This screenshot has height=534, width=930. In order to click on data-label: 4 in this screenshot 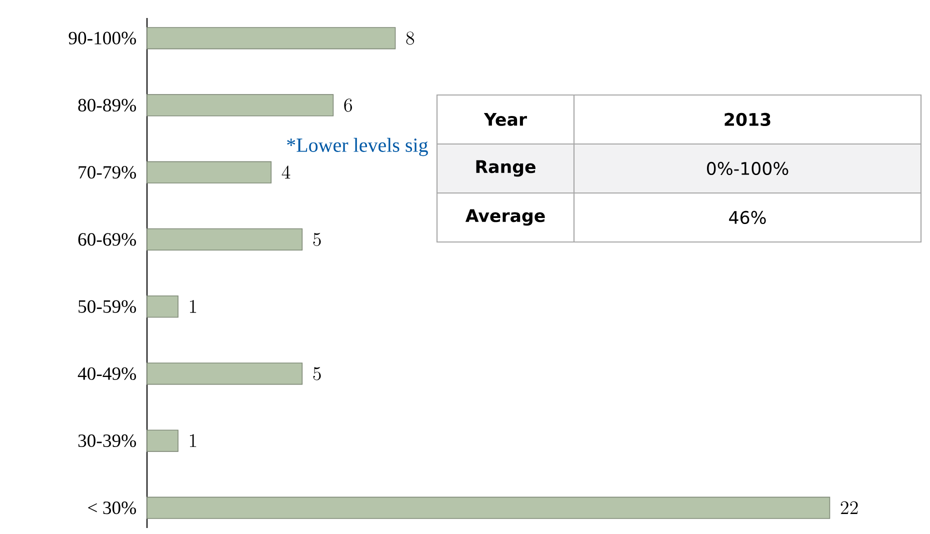, I will do `click(286, 172)`.